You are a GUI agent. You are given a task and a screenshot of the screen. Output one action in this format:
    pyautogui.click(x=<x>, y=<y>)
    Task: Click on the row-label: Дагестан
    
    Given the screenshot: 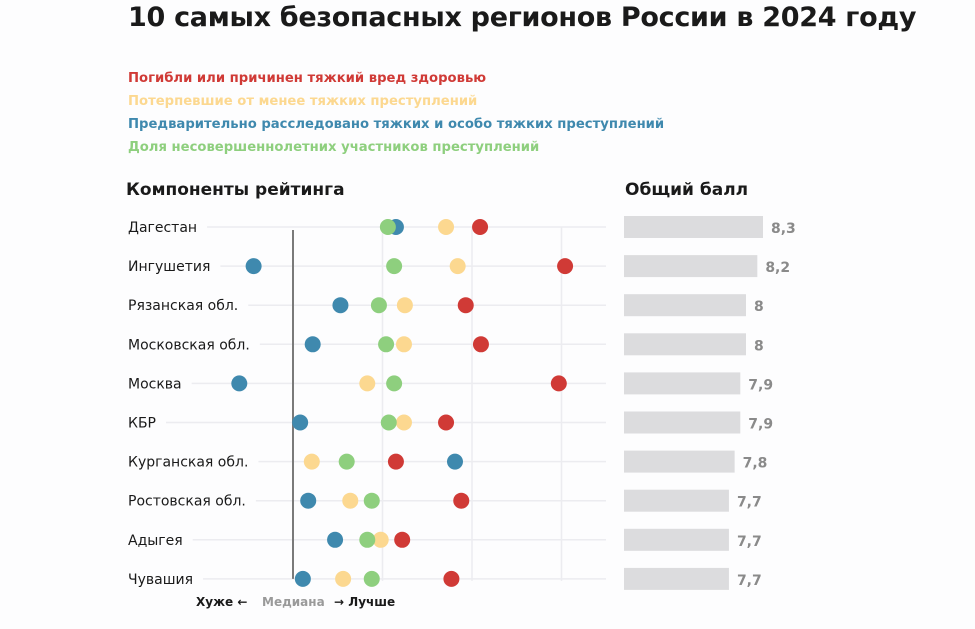 What is the action you would take?
    pyautogui.click(x=162, y=228)
    